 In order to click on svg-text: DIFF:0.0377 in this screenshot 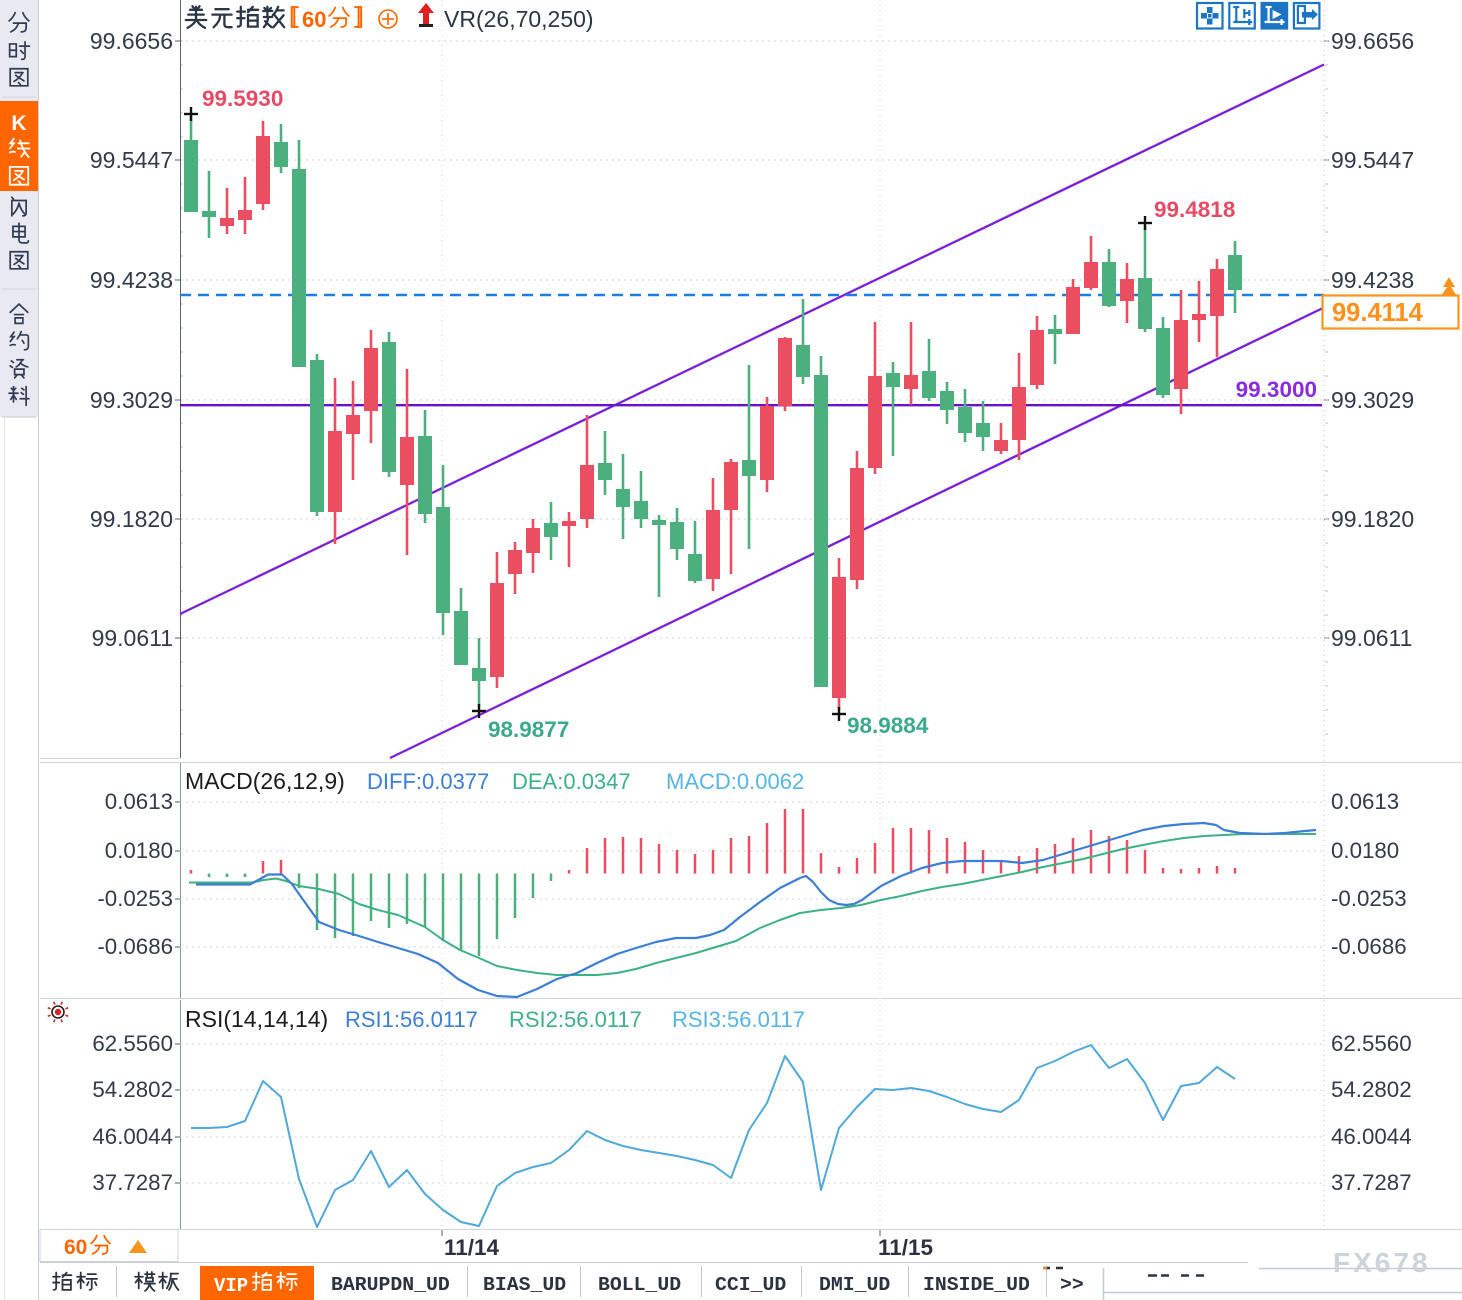, I will do `click(428, 781)`.